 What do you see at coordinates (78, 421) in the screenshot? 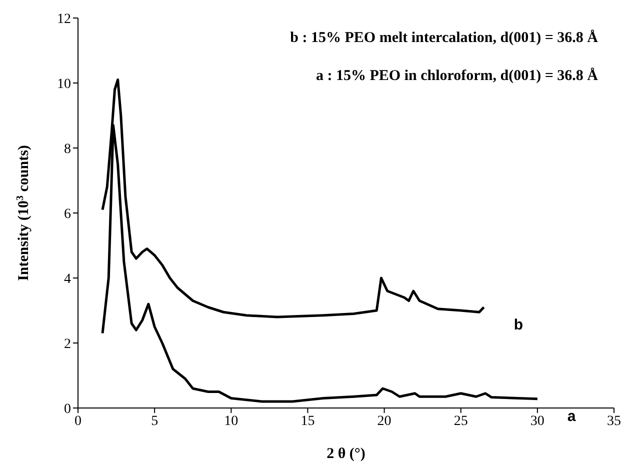
I see `x-tick-label: 0` at bounding box center [78, 421].